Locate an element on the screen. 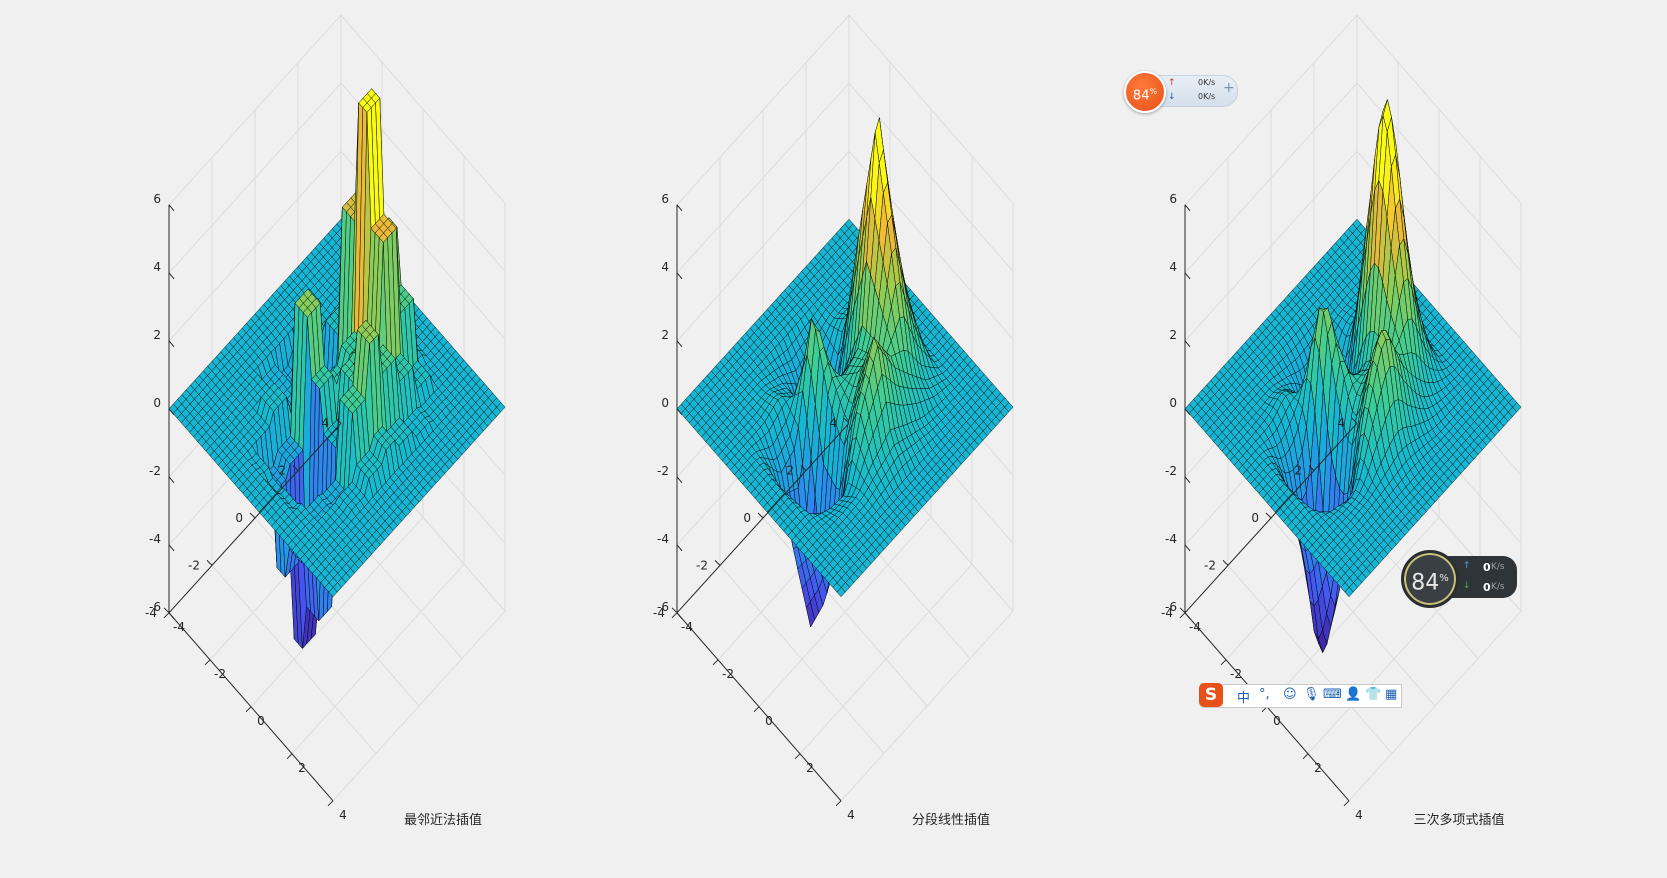 Image resolution: width=1667 pixels, height=878 pixels. plot-title: 分段线性插值 is located at coordinates (951, 820).